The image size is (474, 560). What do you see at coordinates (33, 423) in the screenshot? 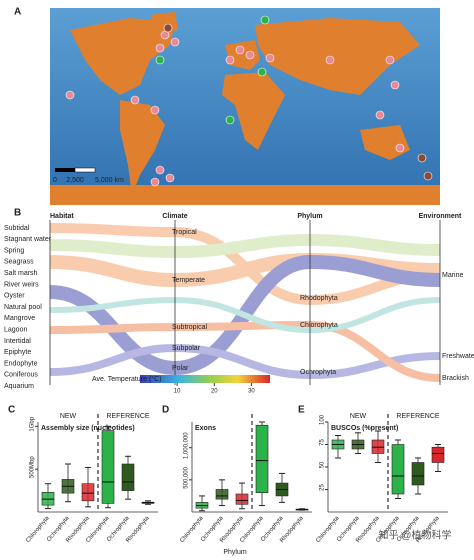
I see `y-tick-label: 1Gbp` at bounding box center [33, 423].